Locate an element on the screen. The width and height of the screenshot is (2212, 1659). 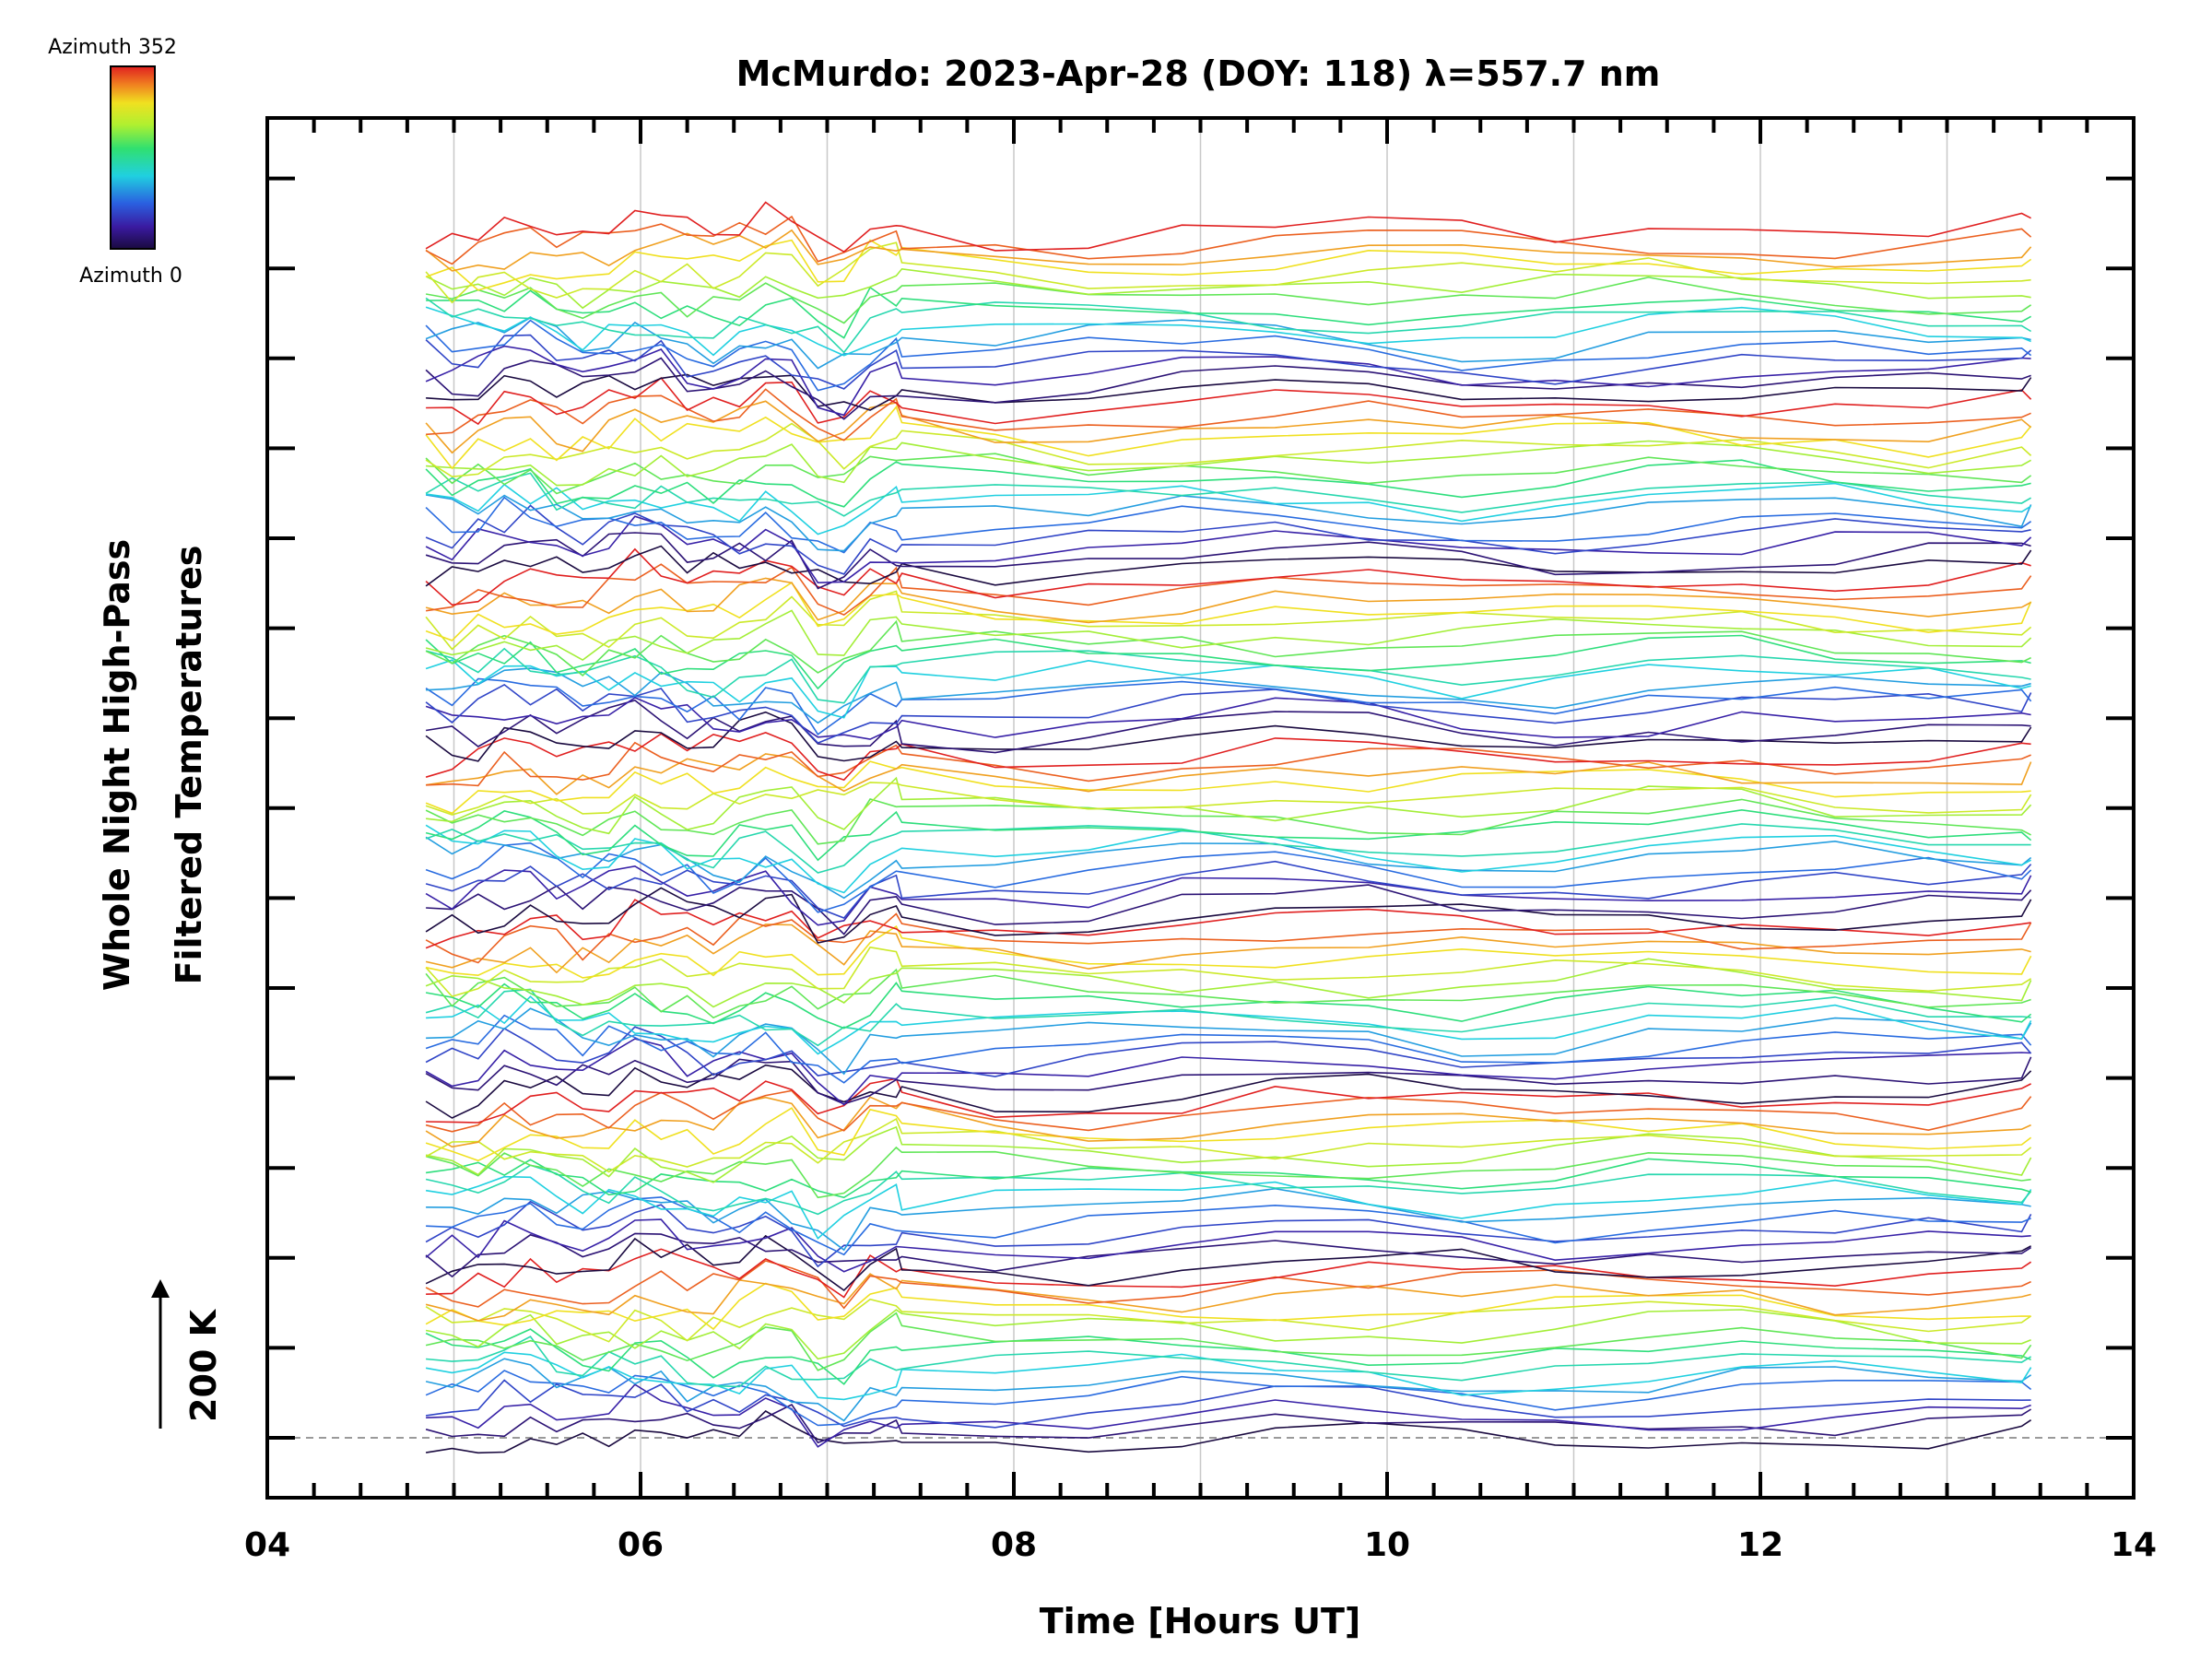
colorbar-bottom-label: Azimuth 0 is located at coordinates (130, 276).